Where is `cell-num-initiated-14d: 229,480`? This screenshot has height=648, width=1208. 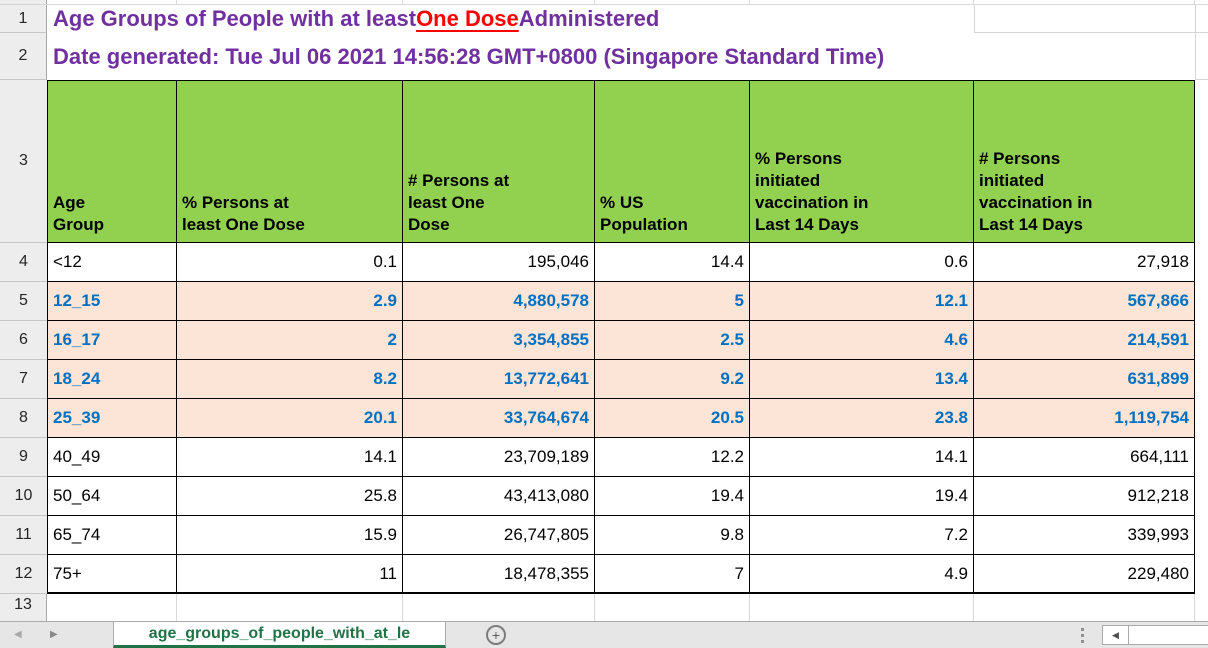 cell-num-initiated-14d: 229,480 is located at coordinates (1084, 574).